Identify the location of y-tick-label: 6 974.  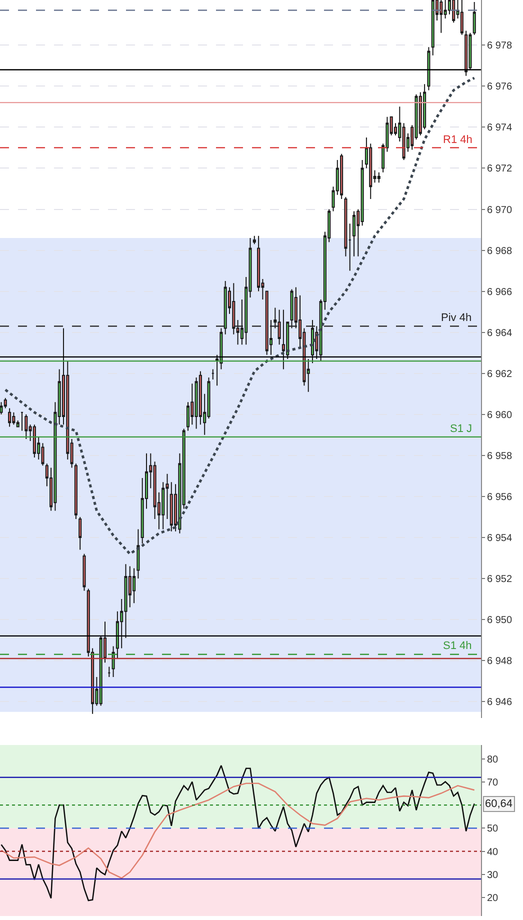
(499, 128).